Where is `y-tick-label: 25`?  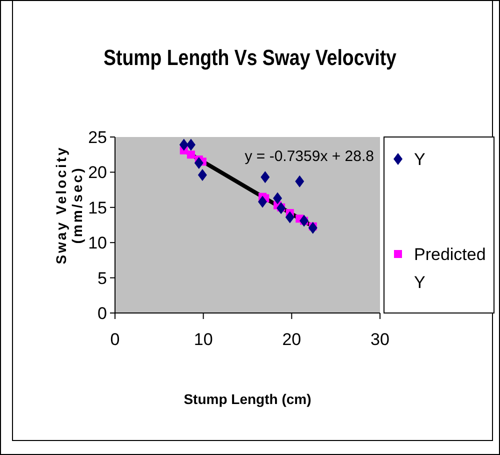
y-tick-label: 25 is located at coordinates (97, 137).